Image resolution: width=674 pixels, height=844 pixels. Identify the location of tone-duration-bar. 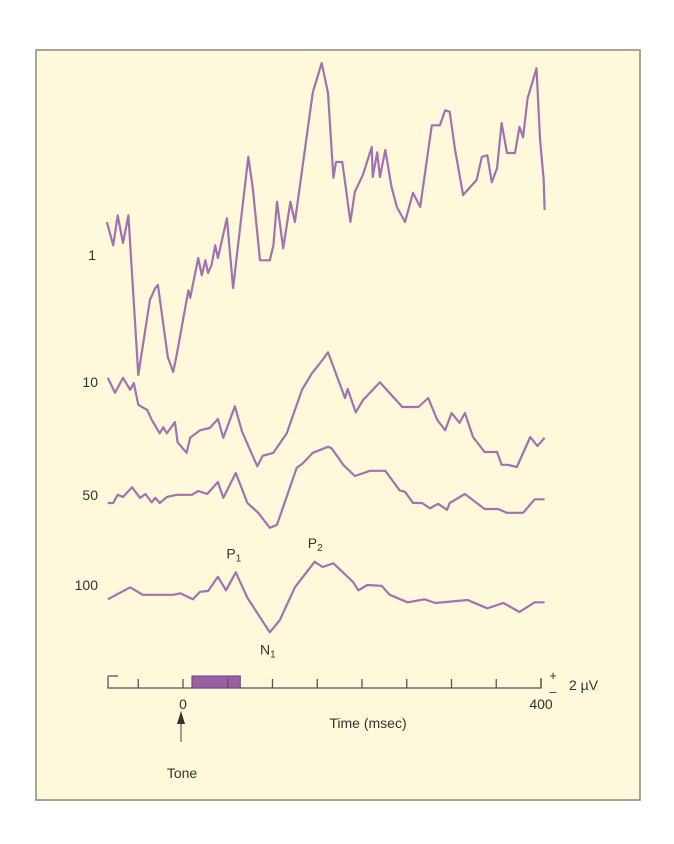
(216, 682).